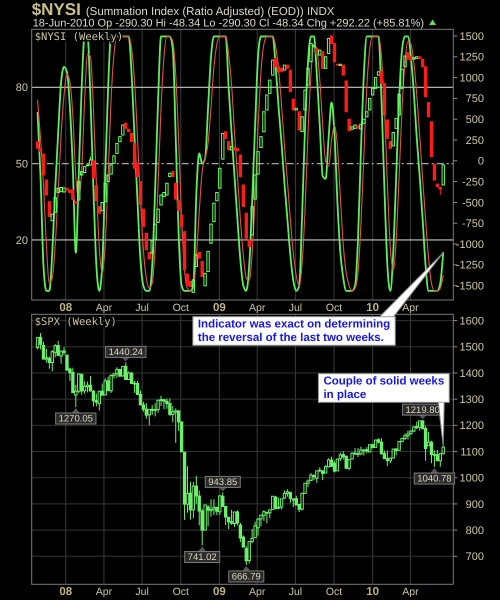 The height and width of the screenshot is (600, 500). Describe the element at coordinates (22, 164) in the screenshot. I see `y2-tick-label: 50` at that location.